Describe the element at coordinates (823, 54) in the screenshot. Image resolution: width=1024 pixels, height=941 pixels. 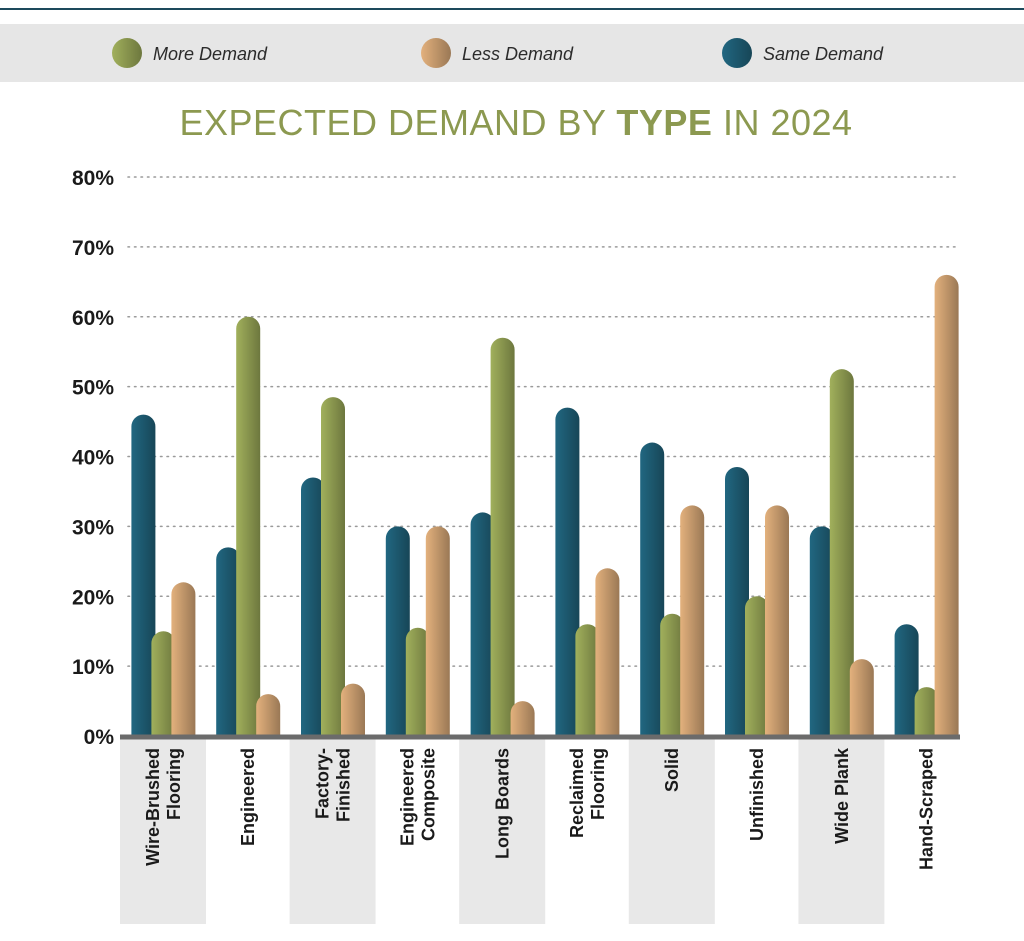
I see `legend-label-same-demand: Same Demand` at that location.